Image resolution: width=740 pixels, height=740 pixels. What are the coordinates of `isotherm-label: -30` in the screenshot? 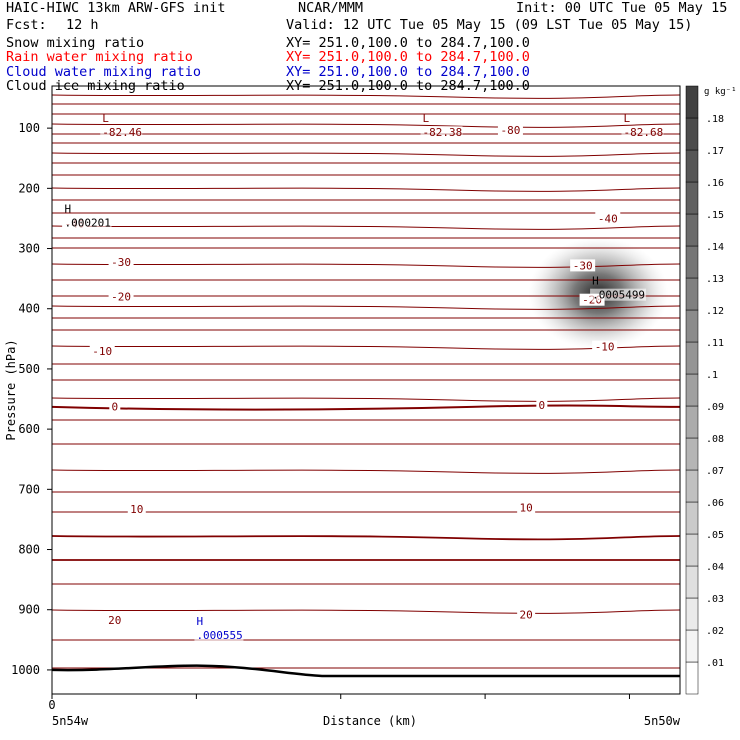 It's located at (583, 265).